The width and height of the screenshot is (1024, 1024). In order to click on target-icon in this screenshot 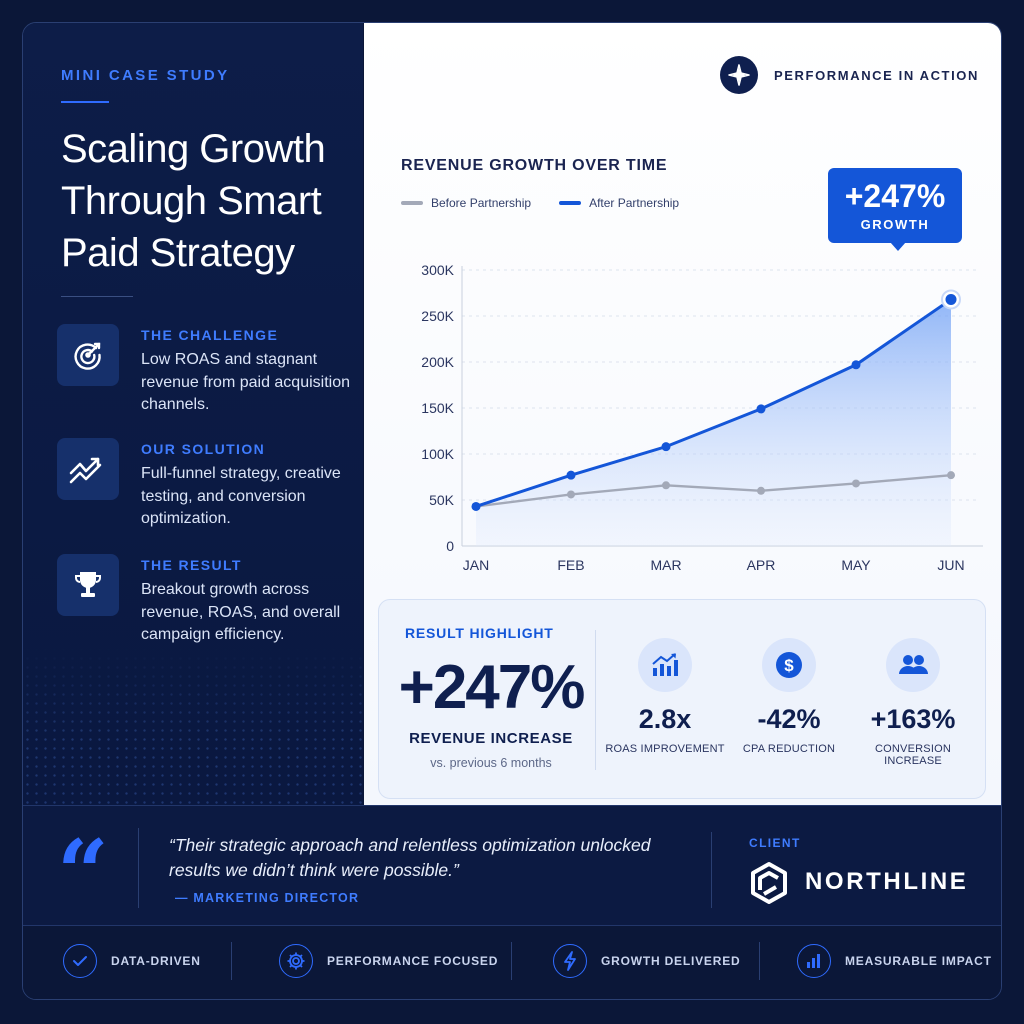, I will do `click(88, 355)`.